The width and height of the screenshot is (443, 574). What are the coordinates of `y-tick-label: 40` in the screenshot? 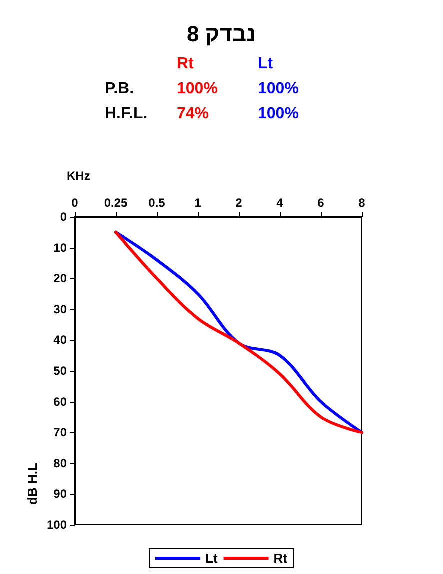 It's located at (61, 340).